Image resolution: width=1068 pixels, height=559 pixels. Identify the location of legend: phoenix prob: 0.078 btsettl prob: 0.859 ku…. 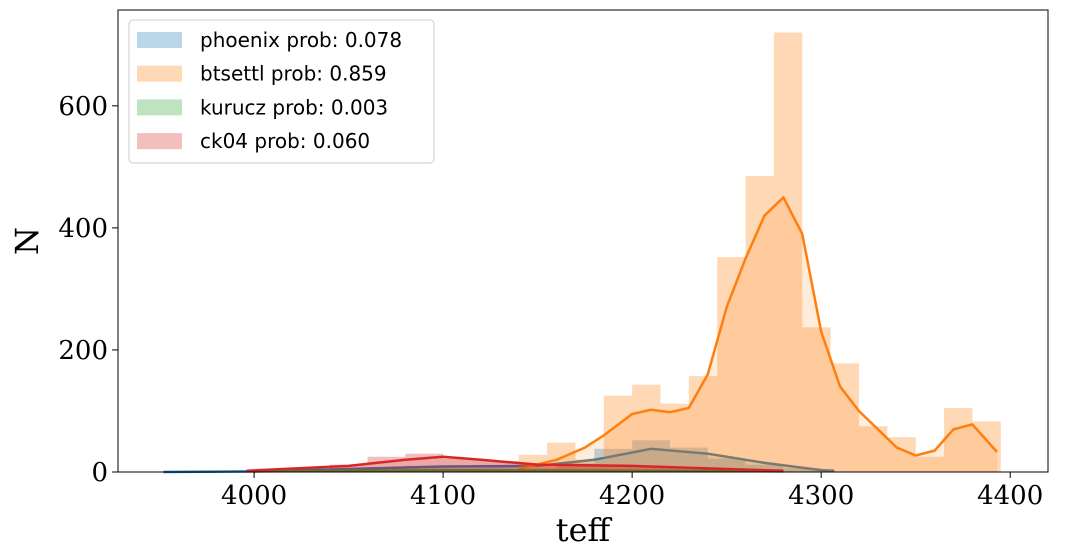
(281, 91).